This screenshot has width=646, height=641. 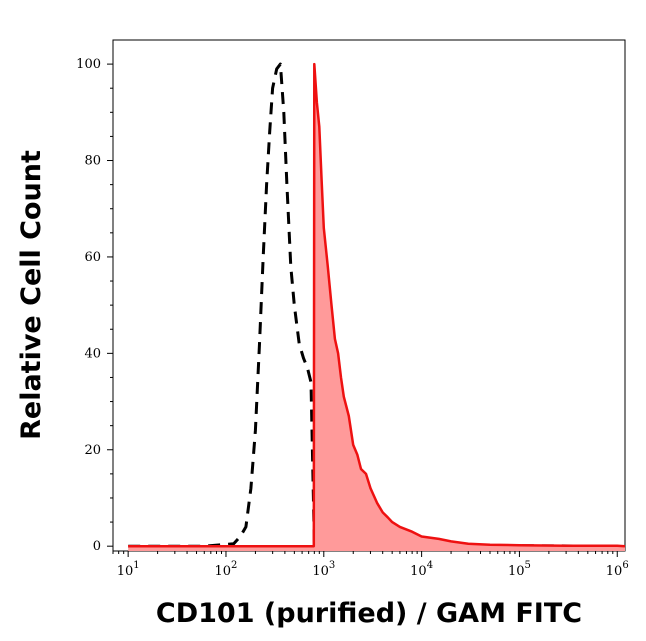 I want to click on x-tick-label: 10⁴, so click(x=421, y=569).